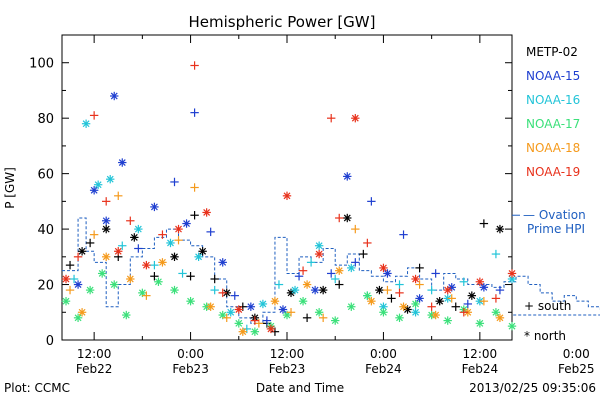  What do you see at coordinates (282, 22) in the screenshot?
I see `chart-title: Hemispheric Power [GW]` at bounding box center [282, 22].